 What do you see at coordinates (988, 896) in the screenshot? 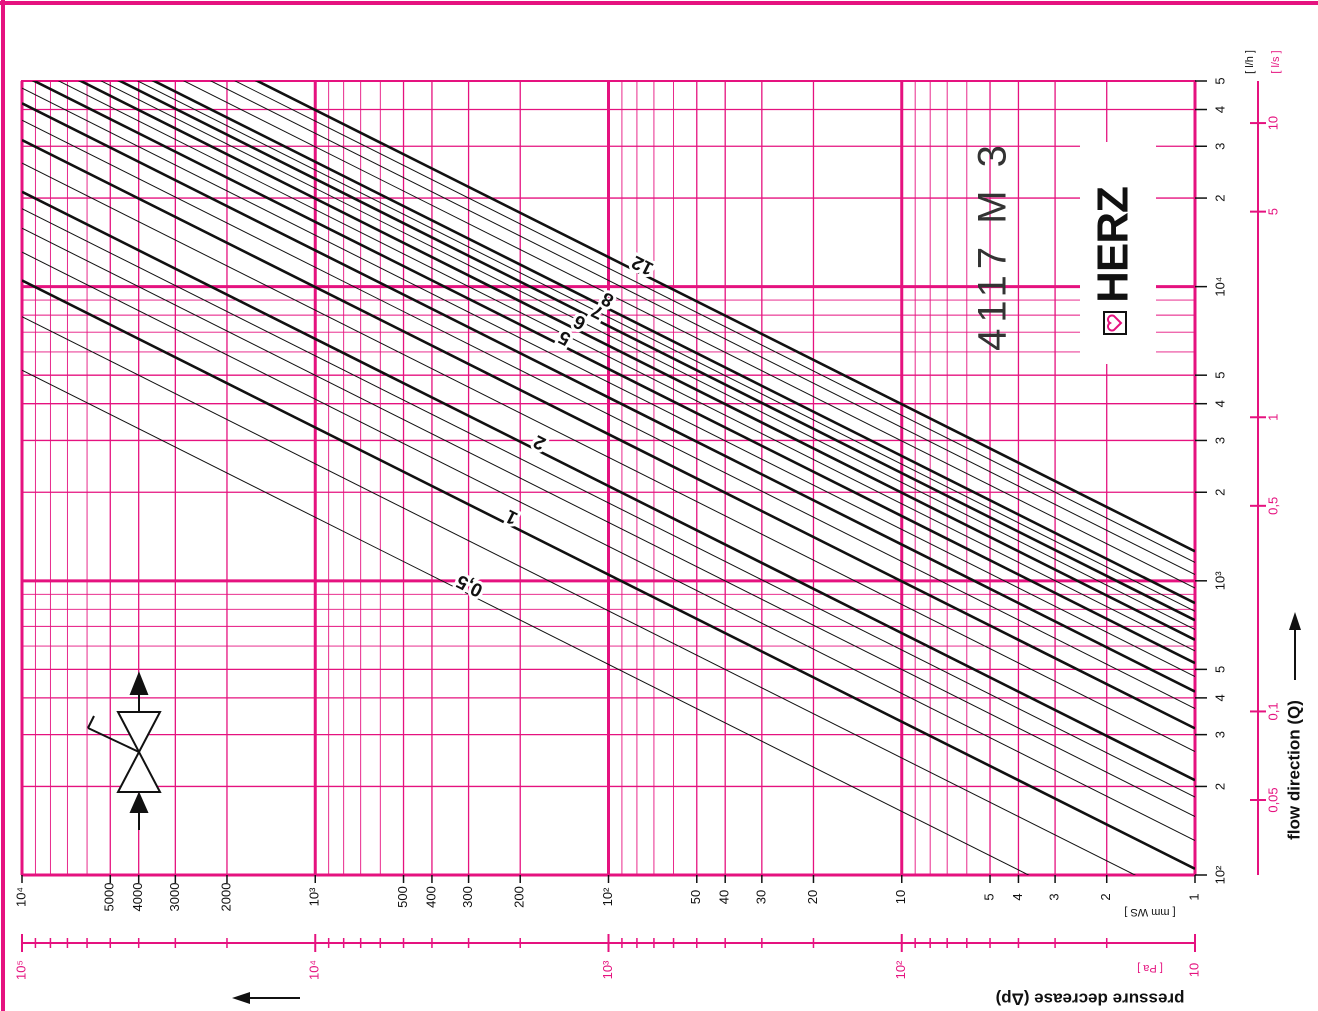
I see `x-tick-label: 5` at bounding box center [988, 896].